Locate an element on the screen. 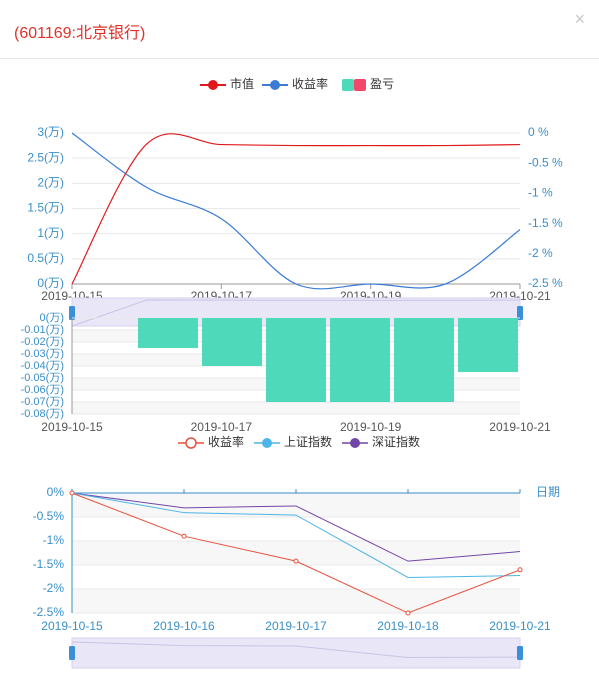  legend-pnl-icon is located at coordinates (348, 85).